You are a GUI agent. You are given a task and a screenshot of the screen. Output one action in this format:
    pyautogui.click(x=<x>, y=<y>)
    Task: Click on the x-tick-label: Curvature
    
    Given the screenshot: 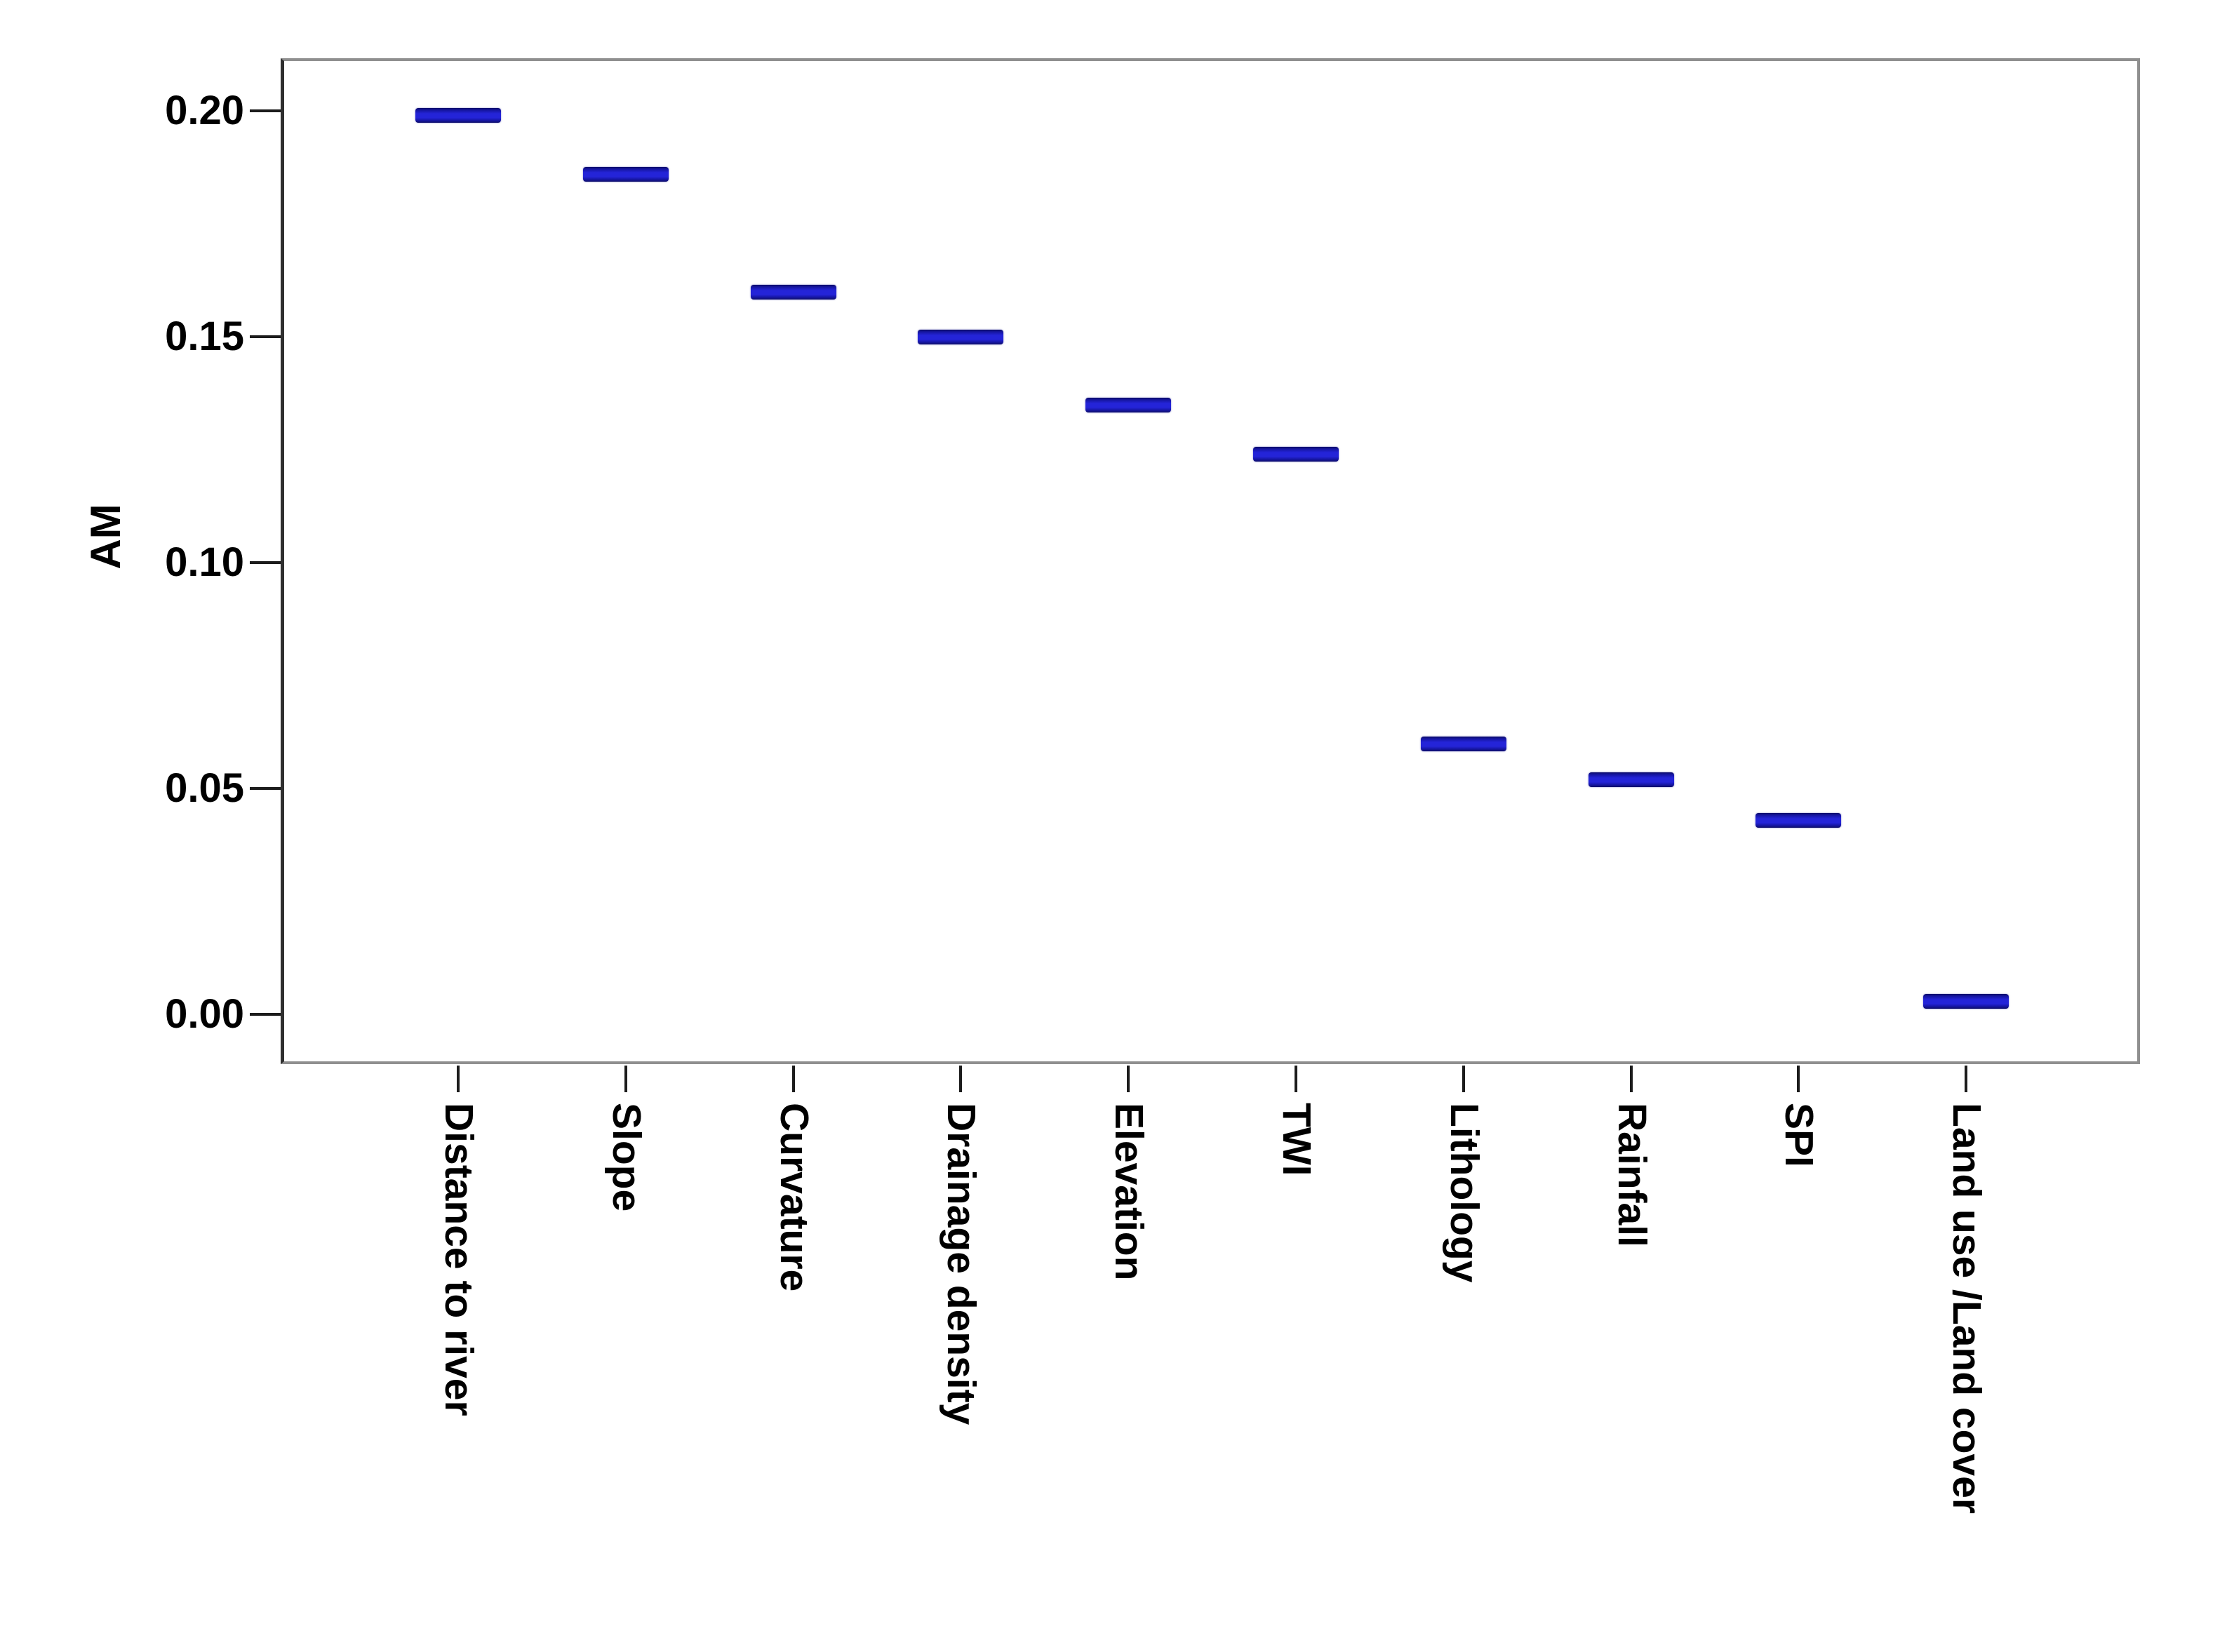 What is the action you would take?
    pyautogui.click(x=794, y=1197)
    